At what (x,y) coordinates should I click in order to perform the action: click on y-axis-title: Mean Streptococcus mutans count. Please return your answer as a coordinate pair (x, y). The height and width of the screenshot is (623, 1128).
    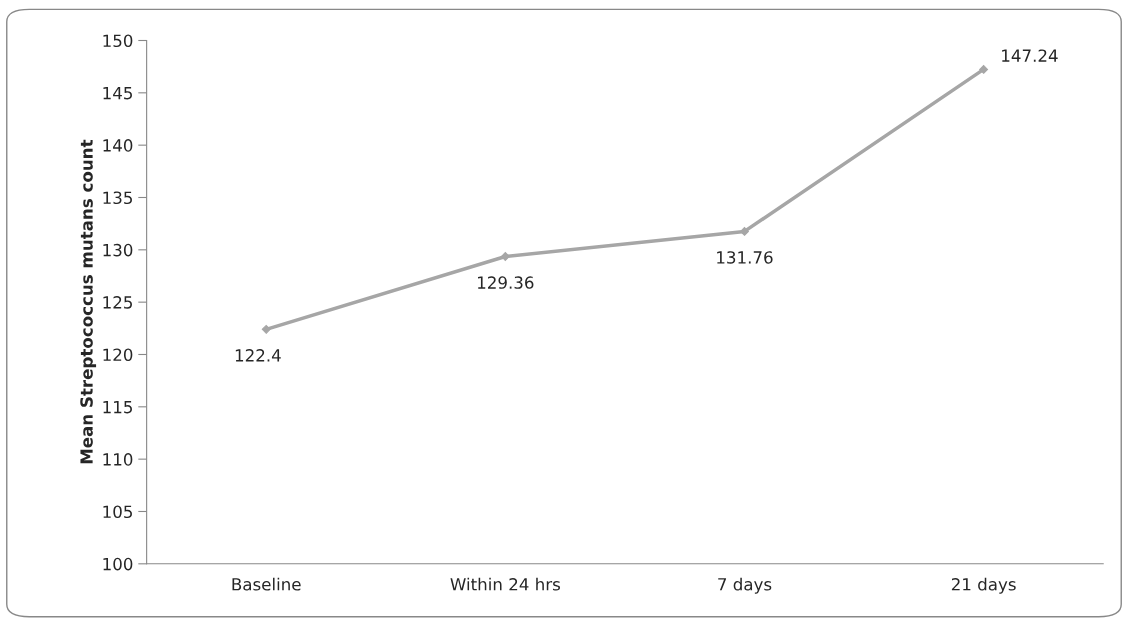
    Looking at the image, I should click on (88, 301).